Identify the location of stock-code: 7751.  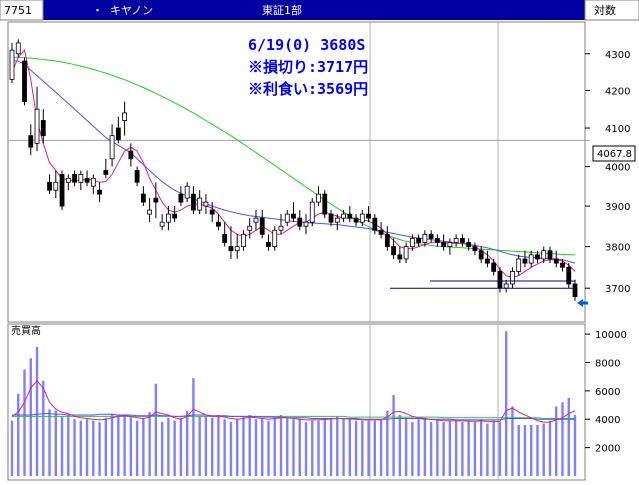
(18, 10).